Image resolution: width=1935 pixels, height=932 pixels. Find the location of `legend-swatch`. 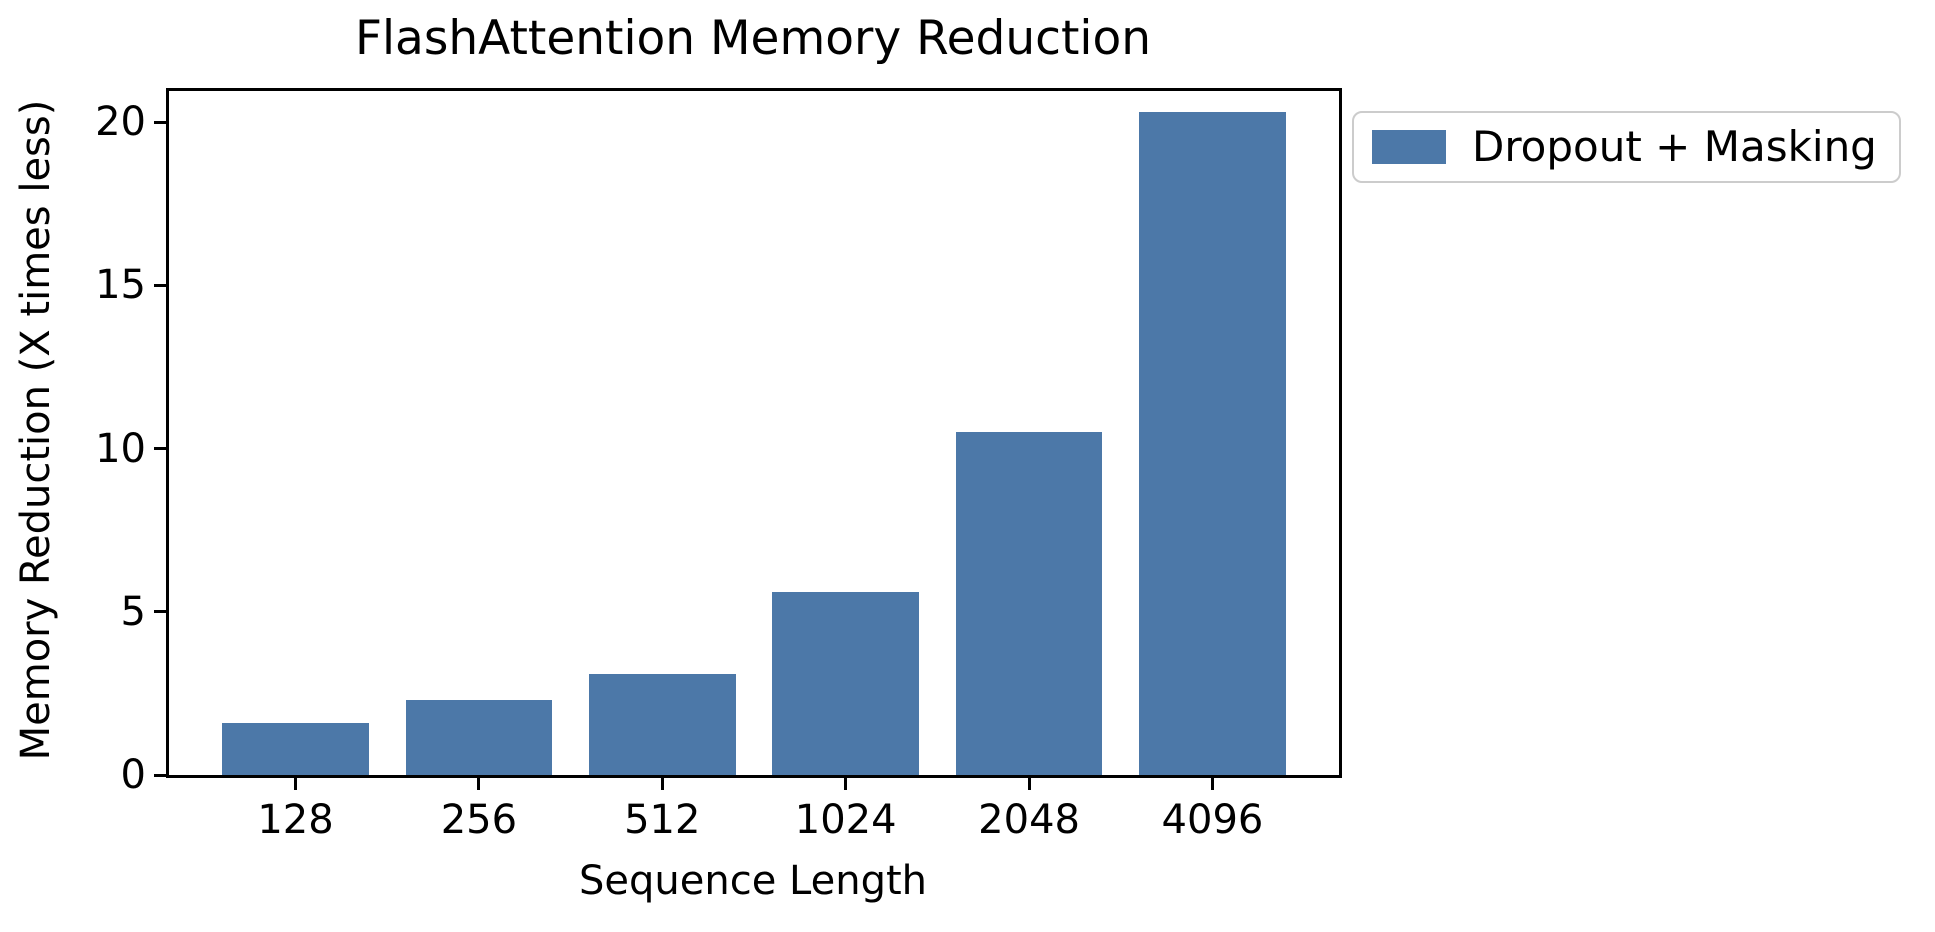

legend-swatch is located at coordinates (1409, 147).